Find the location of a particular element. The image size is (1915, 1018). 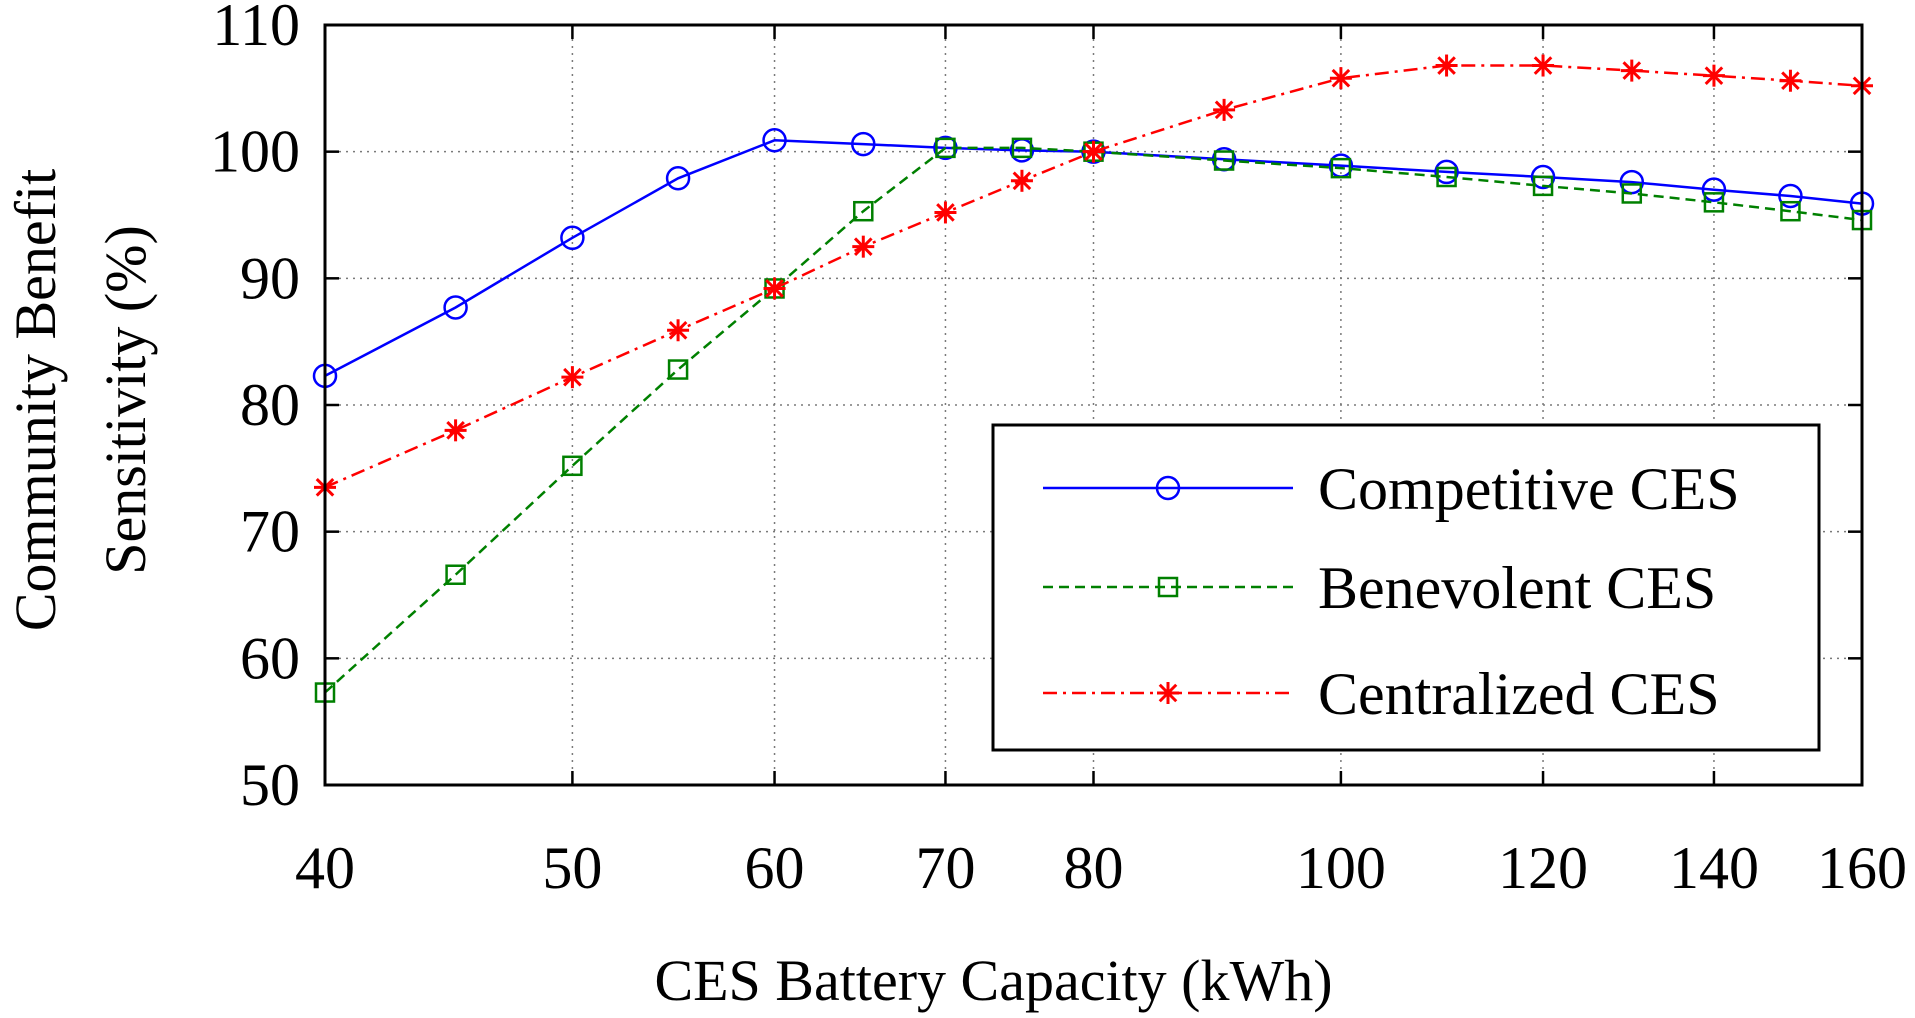

x-tick-label-140: 140 is located at coordinates (1714, 868).